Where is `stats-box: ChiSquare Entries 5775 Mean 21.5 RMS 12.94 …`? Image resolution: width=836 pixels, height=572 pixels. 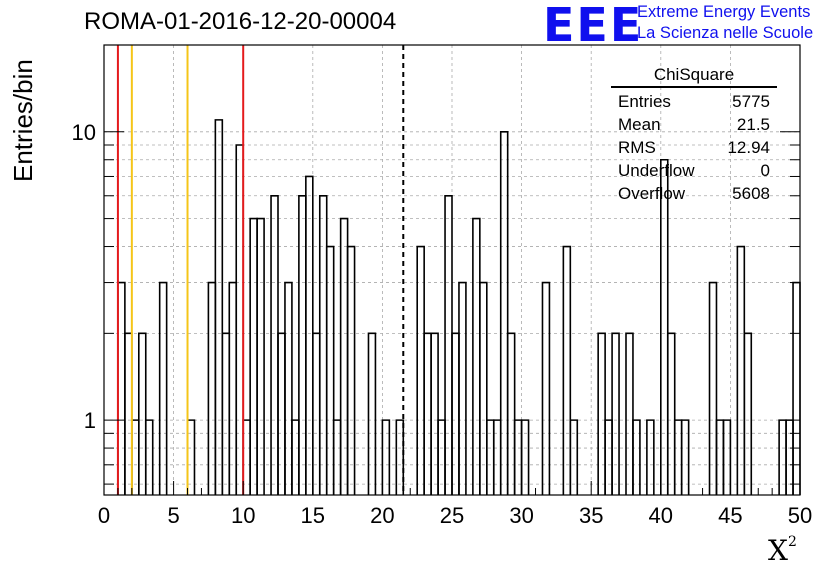
stats-box: ChiSquare Entries 5775 Mean 21.5 RMS 12.94 … is located at coordinates (694, 135).